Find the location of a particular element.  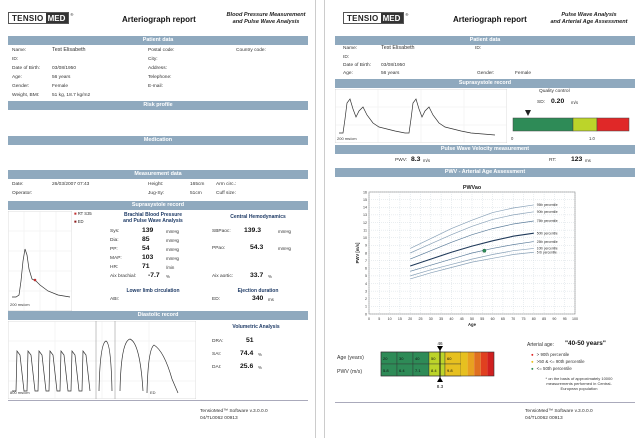

footer-divider is located at coordinates (158, 400).